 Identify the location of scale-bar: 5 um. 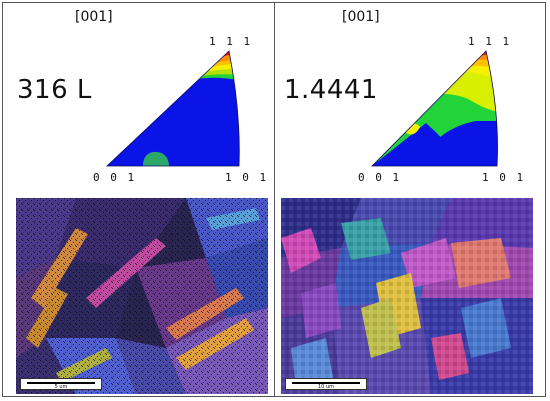
(61, 384).